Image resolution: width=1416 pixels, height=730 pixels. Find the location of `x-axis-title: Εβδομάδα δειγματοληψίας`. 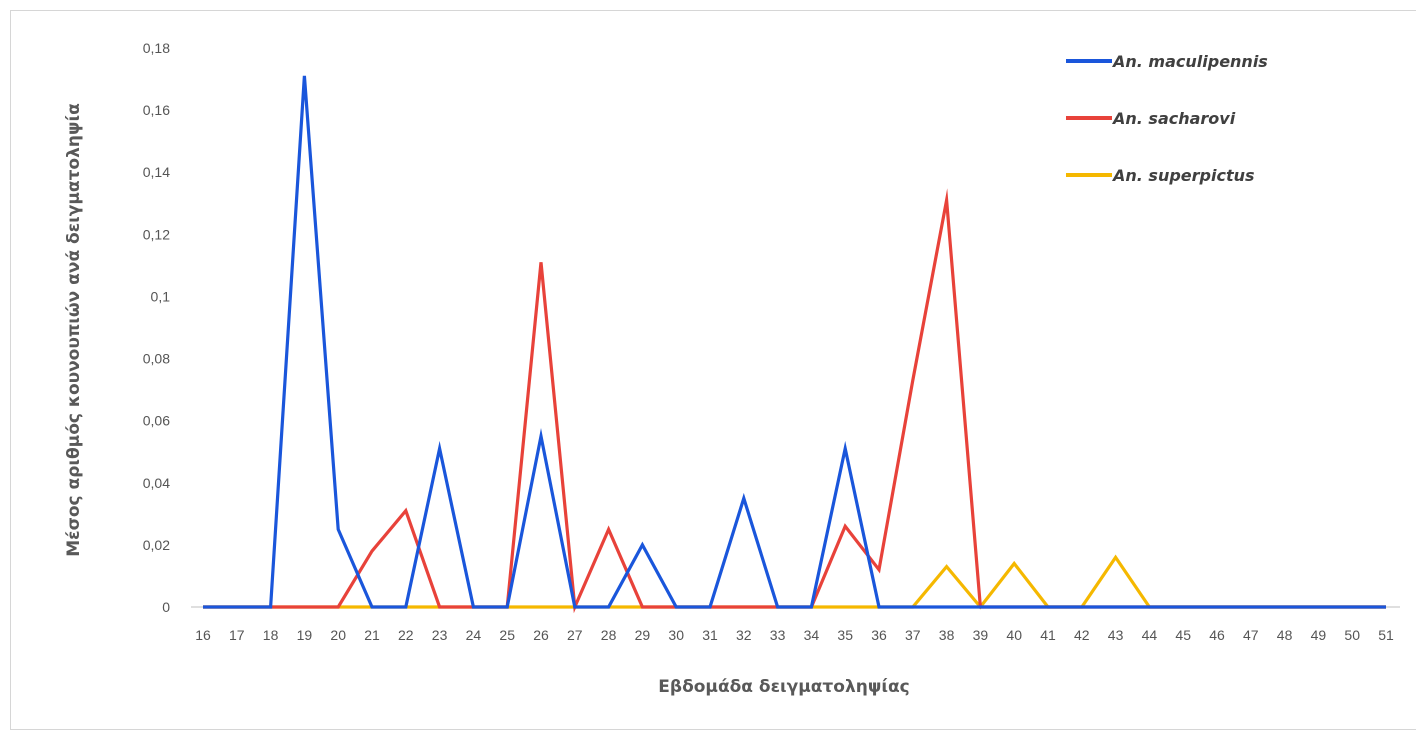

x-axis-title: Εβδομάδα δειγματοληψίας is located at coordinates (783, 687).